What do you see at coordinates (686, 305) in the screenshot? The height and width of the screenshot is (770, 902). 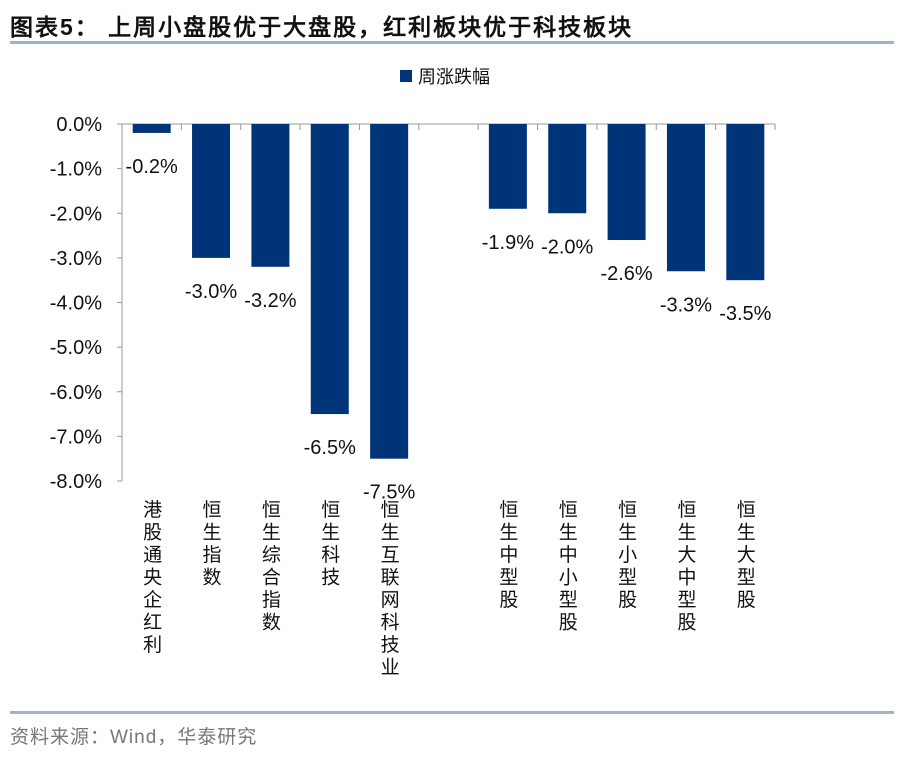 I see `data-label: -3.3%` at bounding box center [686, 305].